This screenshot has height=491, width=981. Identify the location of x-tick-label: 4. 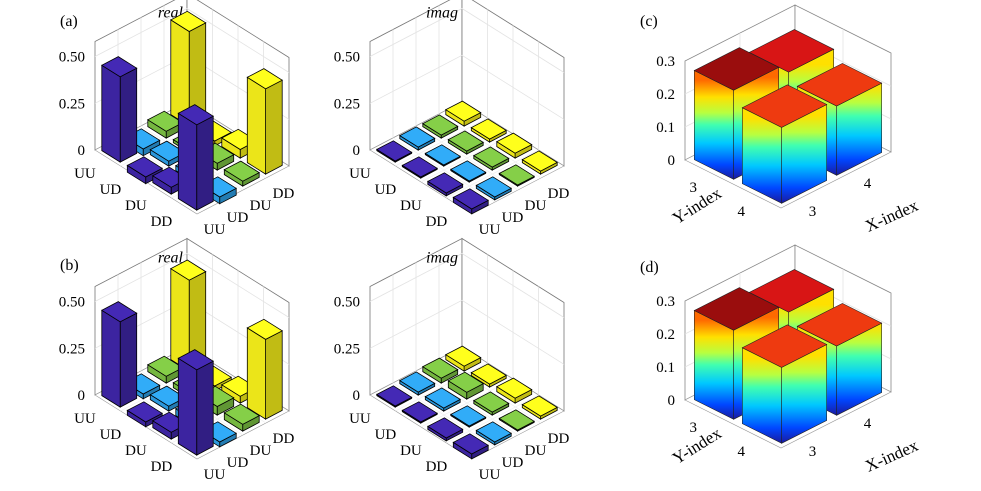
(868, 424).